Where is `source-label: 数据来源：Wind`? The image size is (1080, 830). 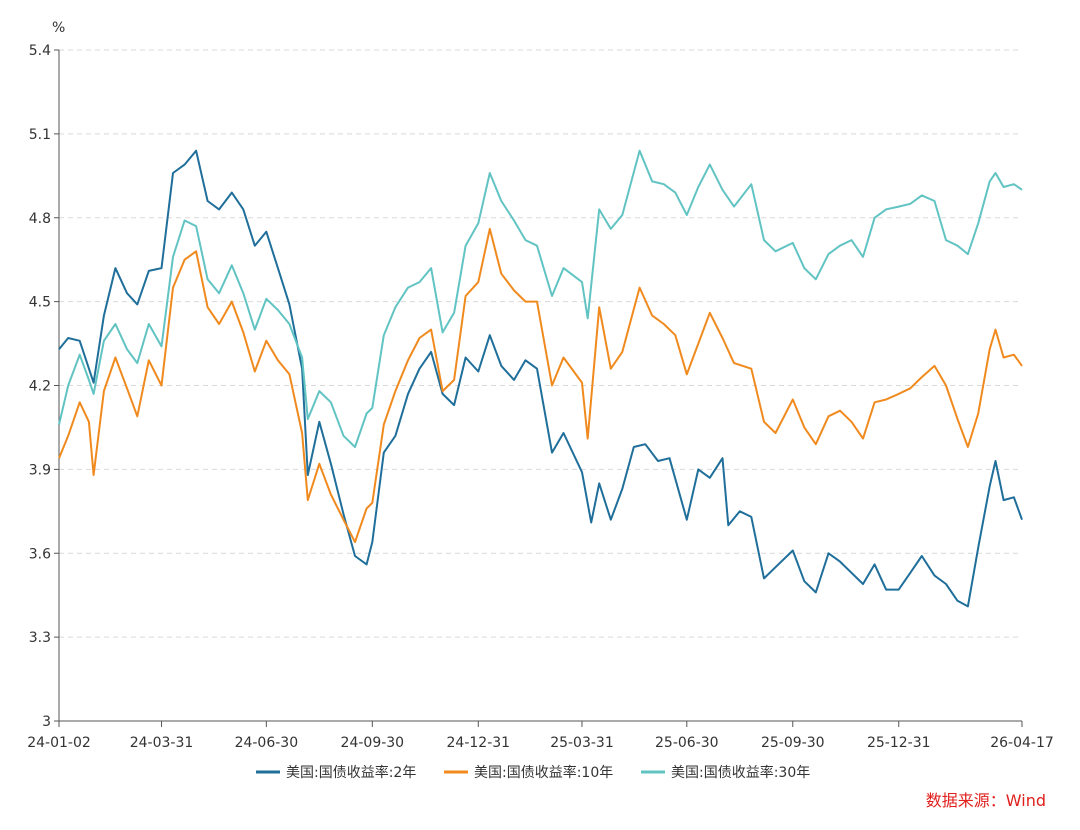 source-label: 数据来源：Wind is located at coordinates (986, 800).